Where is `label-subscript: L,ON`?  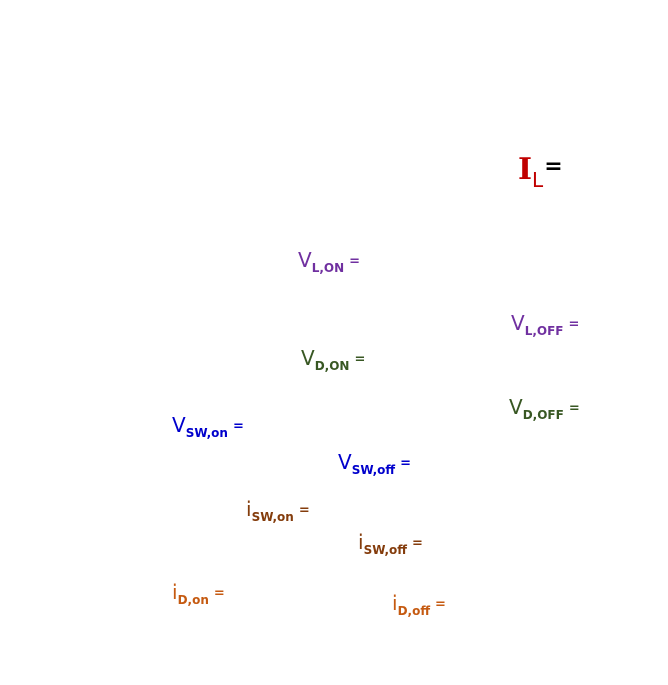 label-subscript: L,ON is located at coordinates (328, 268).